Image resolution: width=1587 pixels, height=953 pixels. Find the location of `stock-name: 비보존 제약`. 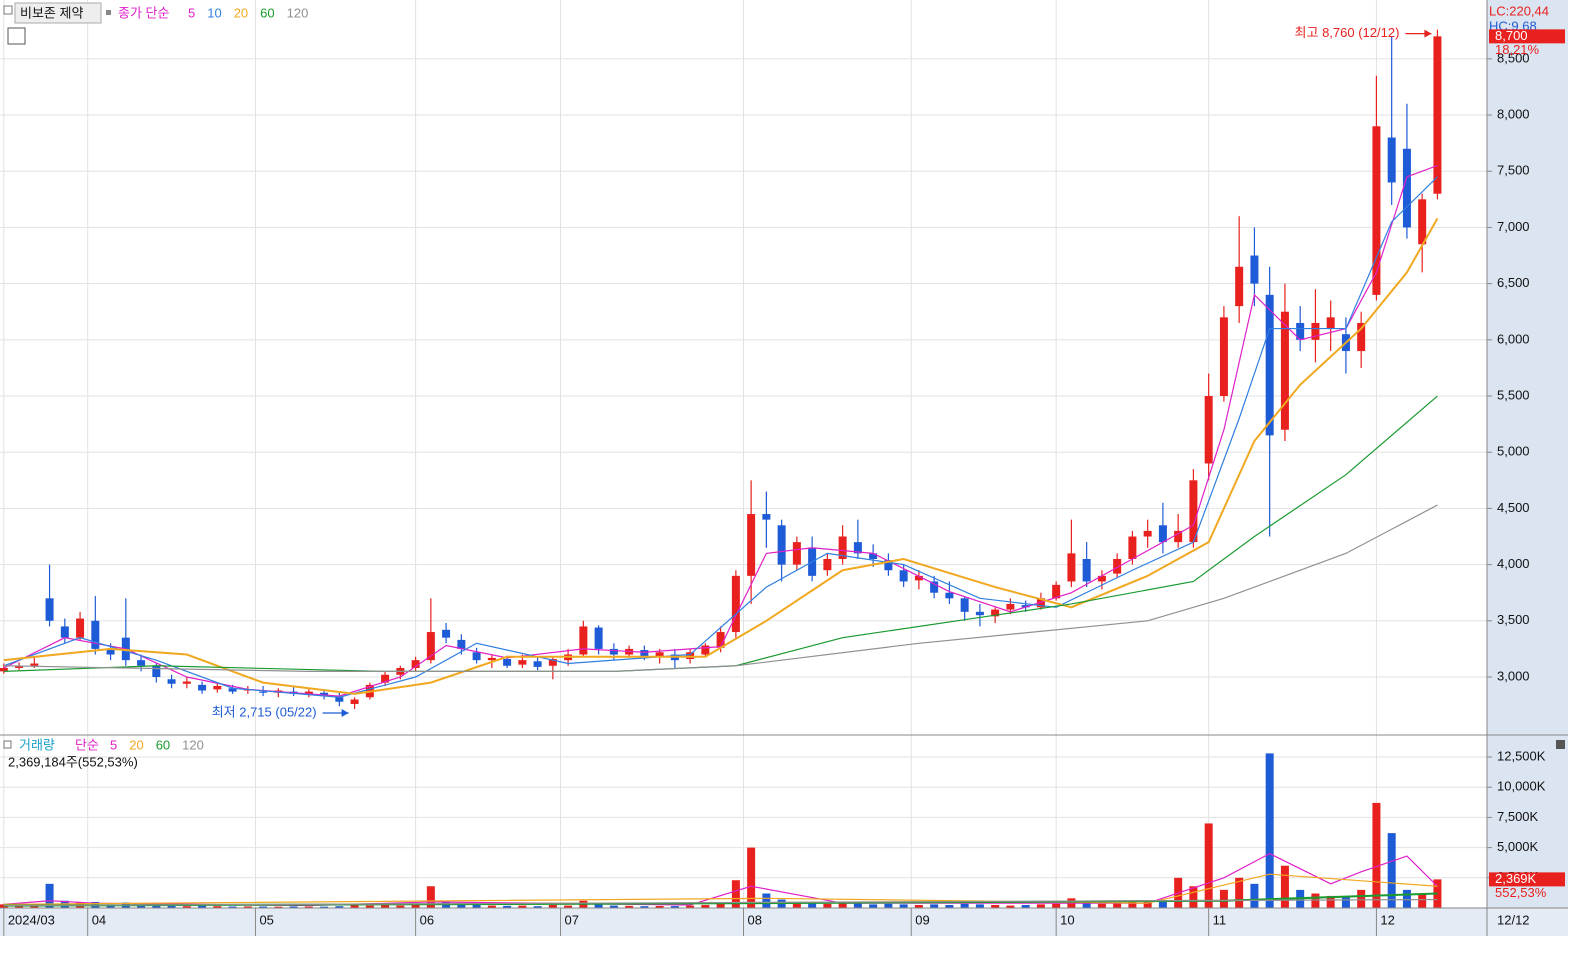

stock-name: 비보존 제약 is located at coordinates (51, 12).